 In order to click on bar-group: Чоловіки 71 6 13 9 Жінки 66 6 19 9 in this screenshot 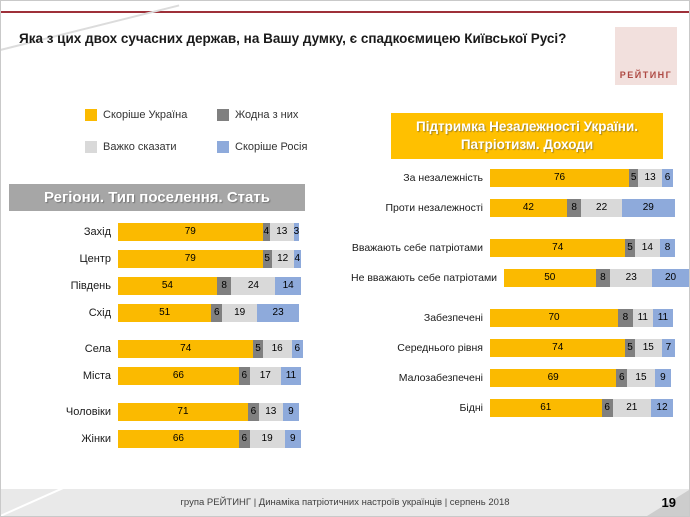, I will do `click(161, 425)`.